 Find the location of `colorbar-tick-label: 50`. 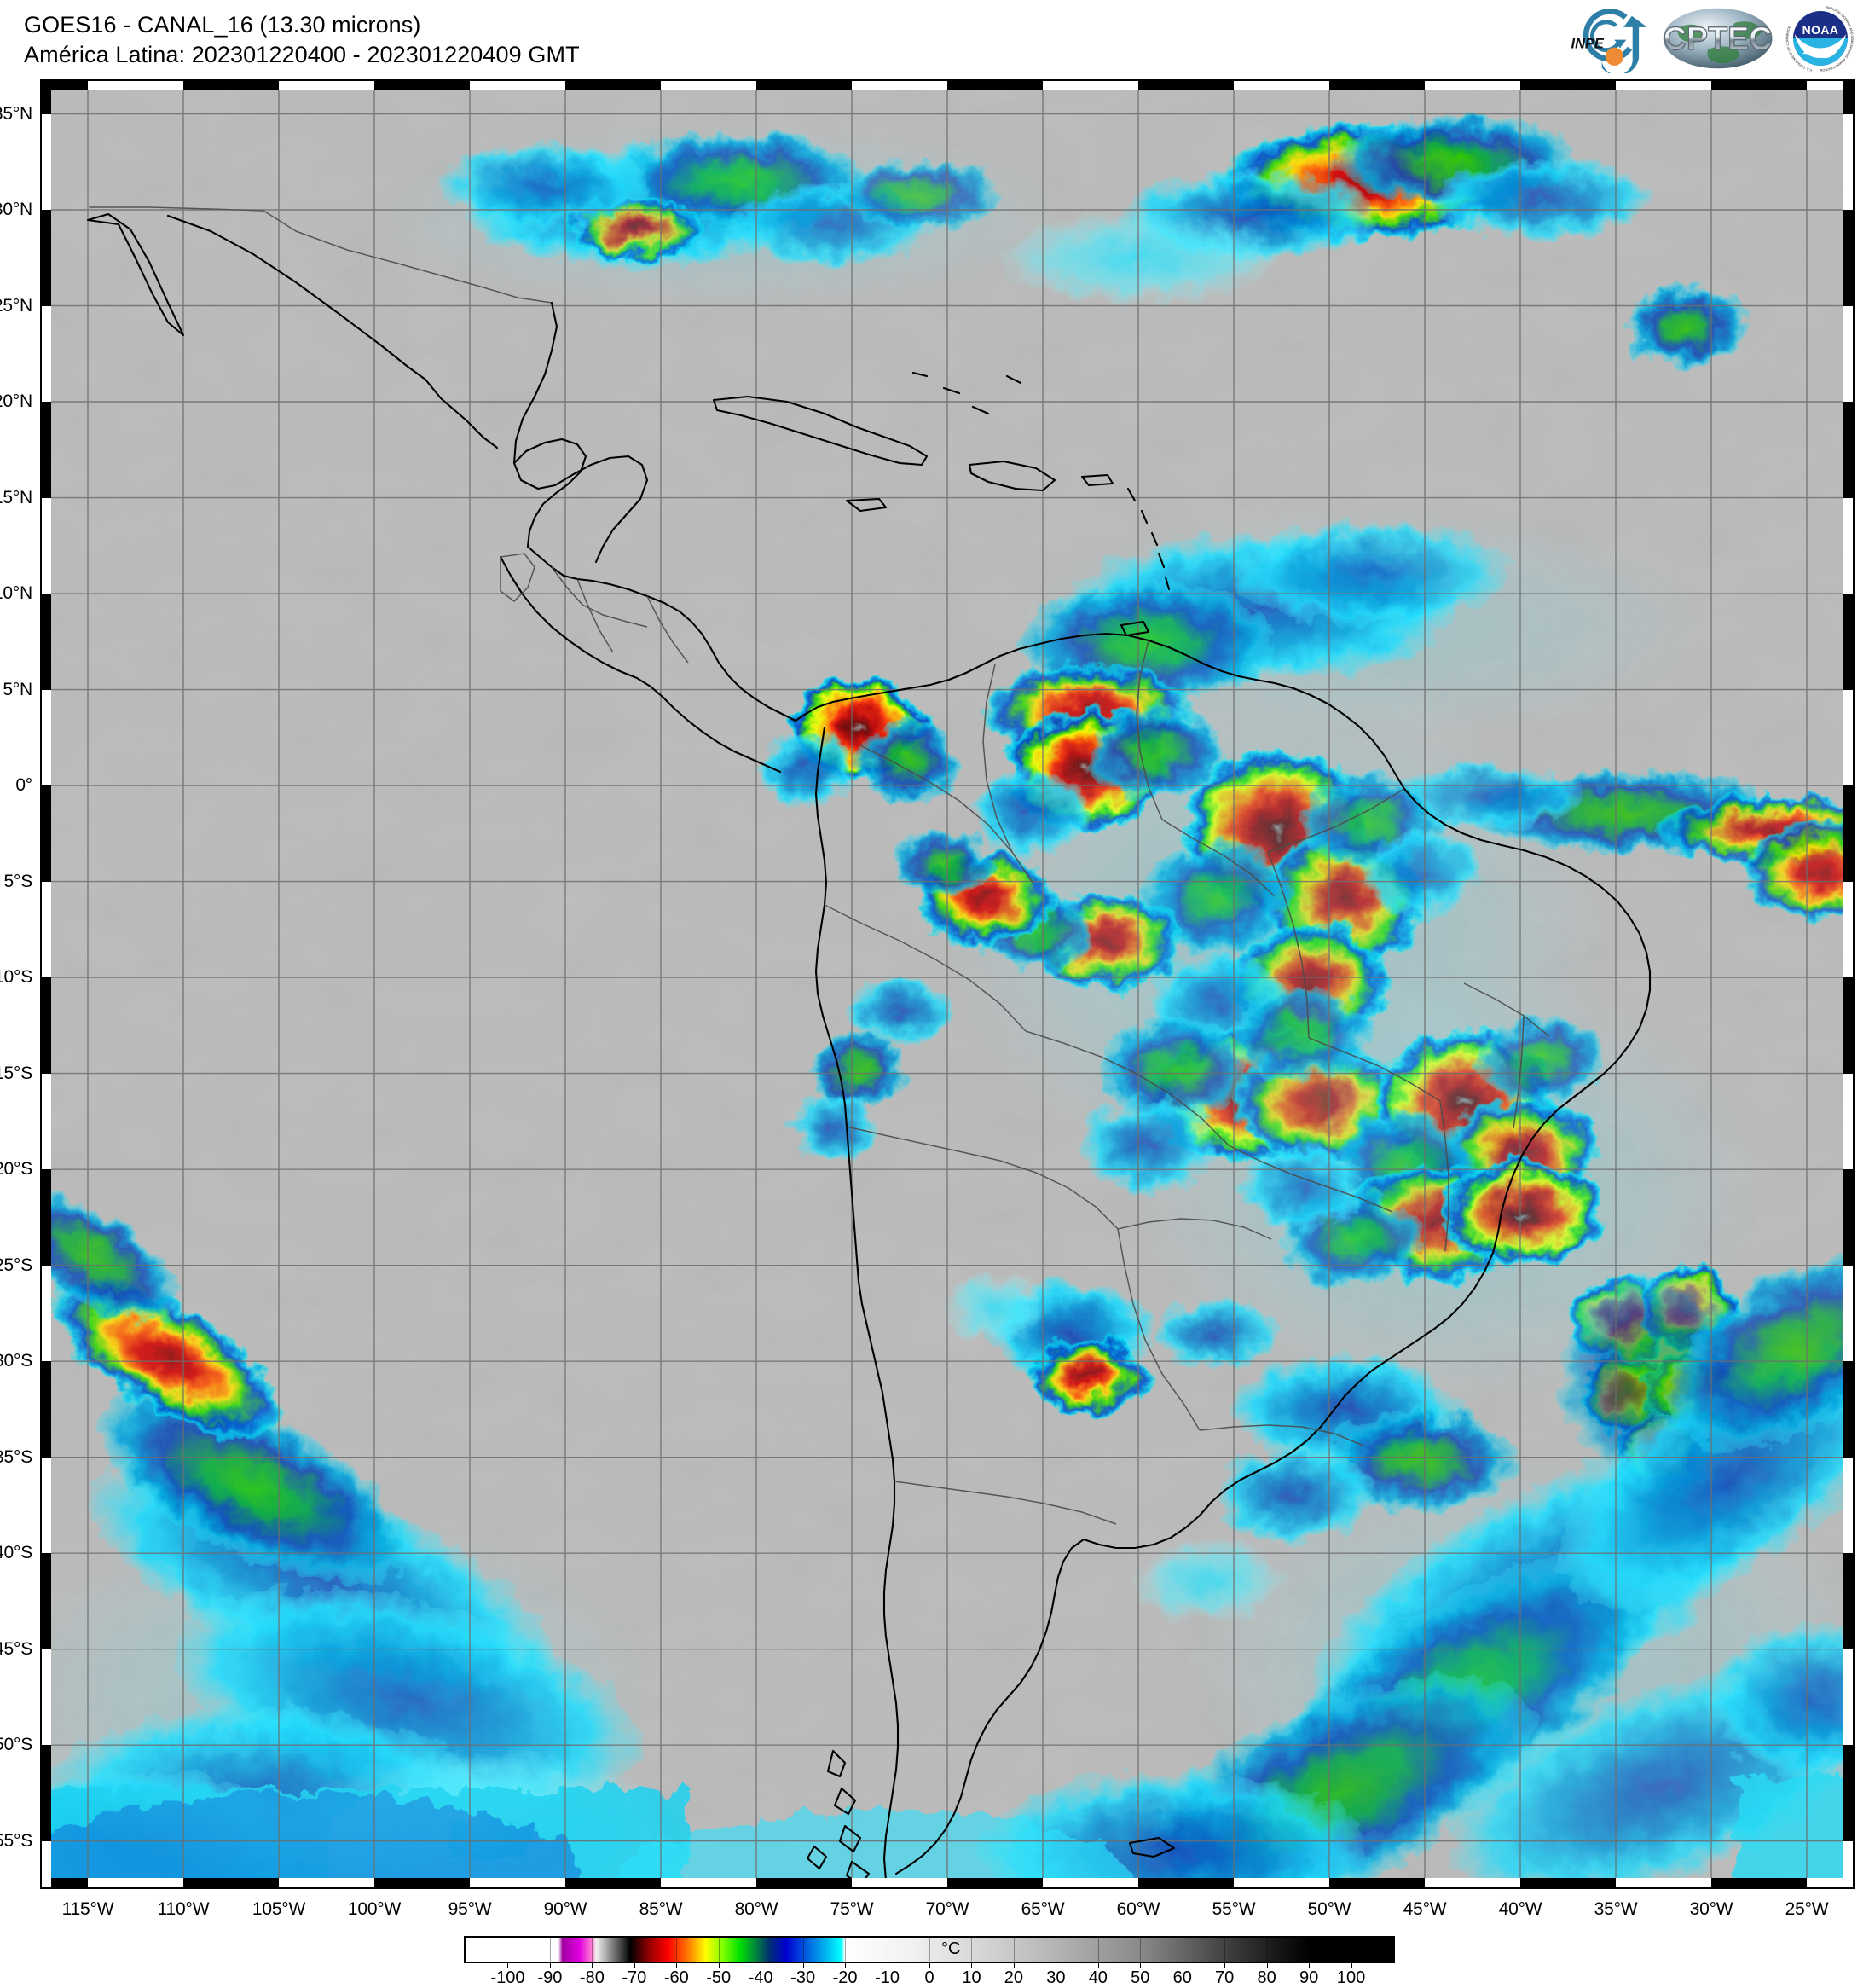

colorbar-tick-label: 50 is located at coordinates (1140, 1978).